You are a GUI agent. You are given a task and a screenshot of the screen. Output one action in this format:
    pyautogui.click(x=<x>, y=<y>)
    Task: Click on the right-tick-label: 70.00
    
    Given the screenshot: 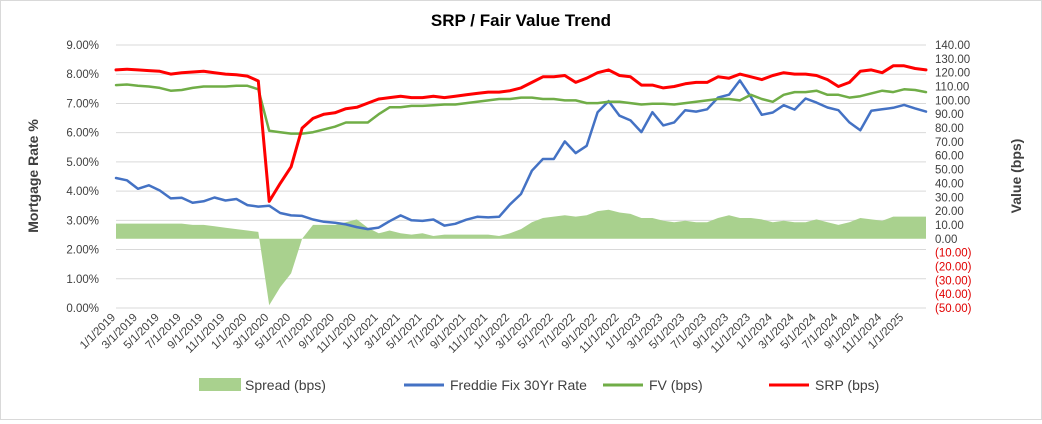 What is the action you would take?
    pyautogui.click(x=949, y=143)
    